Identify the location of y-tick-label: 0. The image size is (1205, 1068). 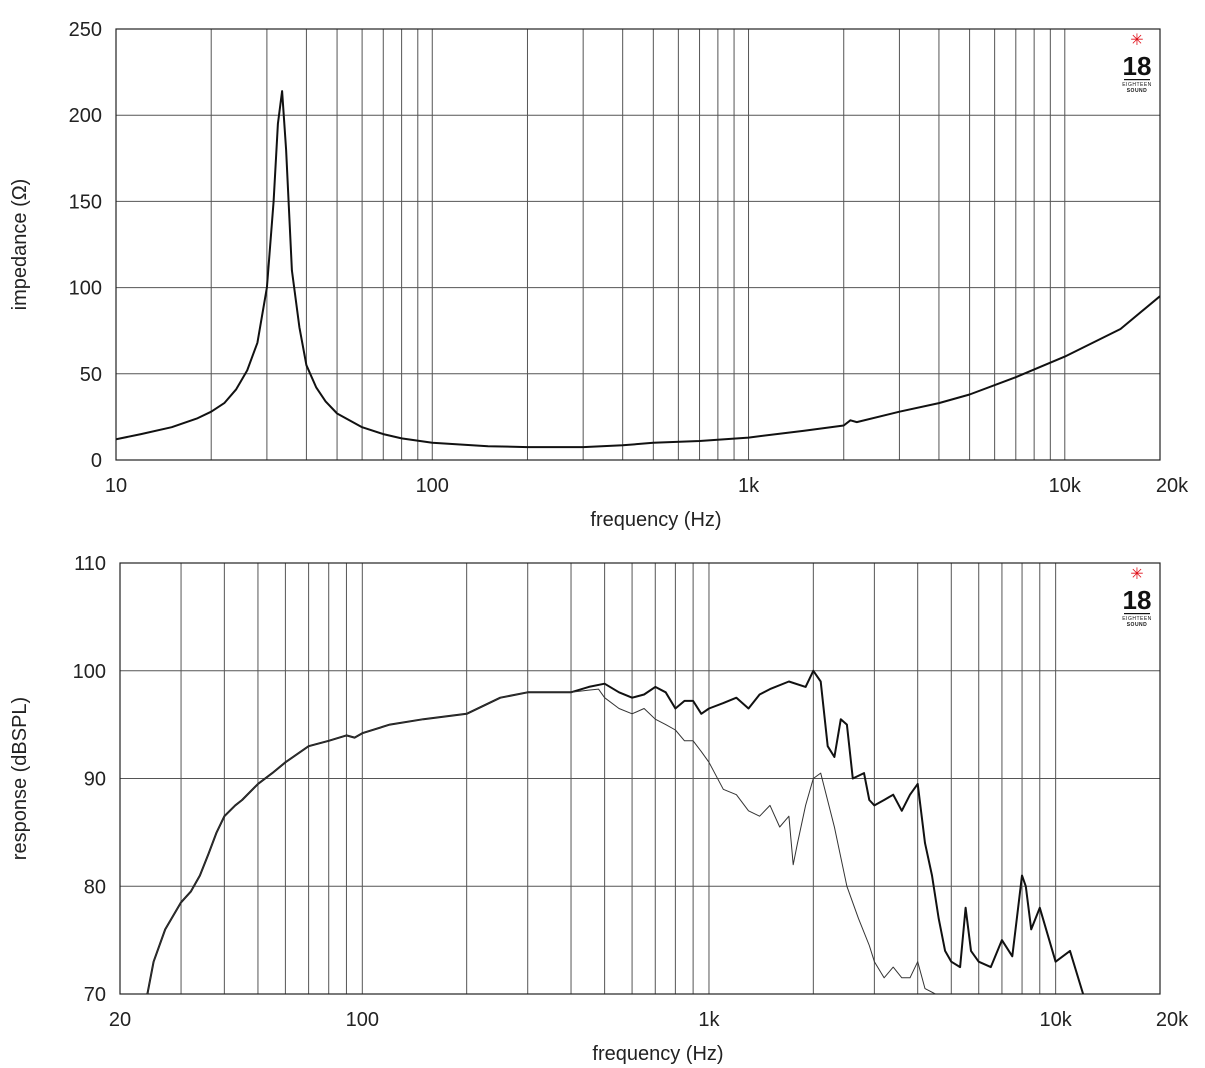
(96, 461).